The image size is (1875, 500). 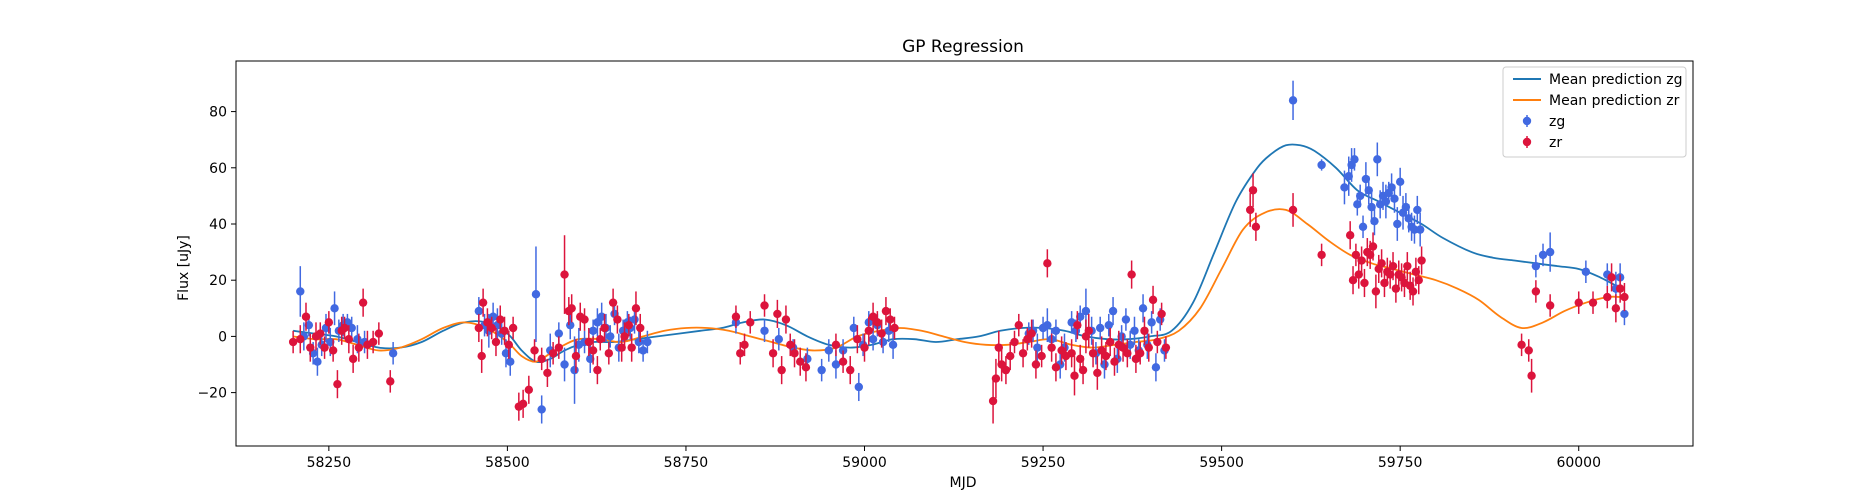 I want to click on y-tick-label-5: 80, so click(x=218, y=113).